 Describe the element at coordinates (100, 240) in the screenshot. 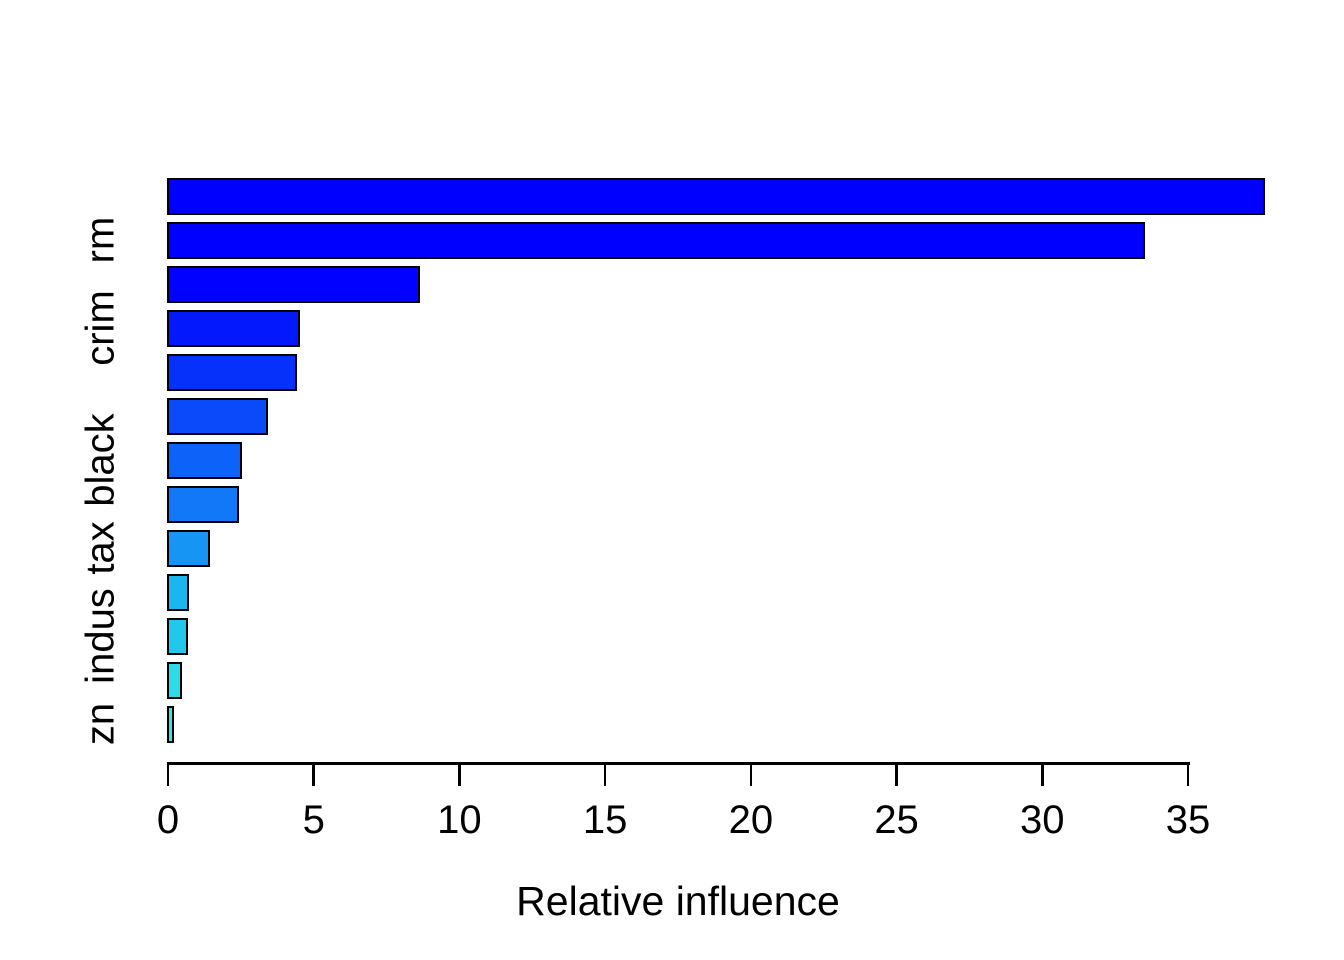

I see `y-axis-label-rm: rm` at that location.